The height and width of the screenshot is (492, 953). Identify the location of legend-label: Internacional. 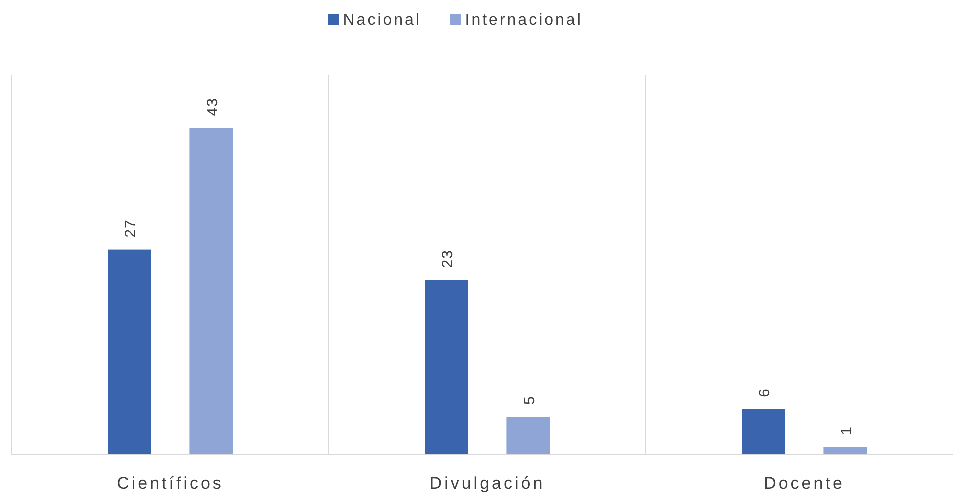
(524, 20).